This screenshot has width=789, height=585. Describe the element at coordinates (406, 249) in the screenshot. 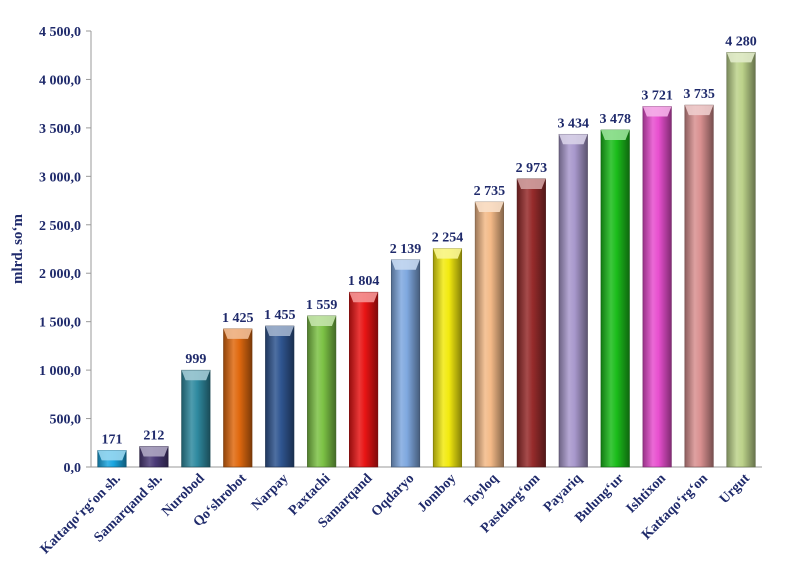

I see `value-label: 2 139` at that location.